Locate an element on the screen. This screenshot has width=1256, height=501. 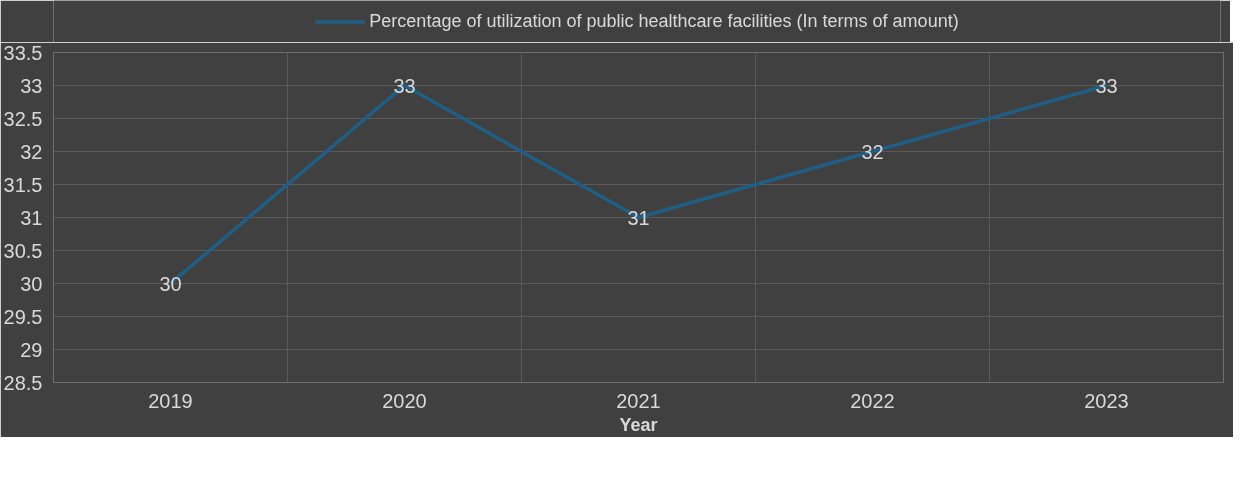
y-tick-label: 33.5 is located at coordinates (23, 52).